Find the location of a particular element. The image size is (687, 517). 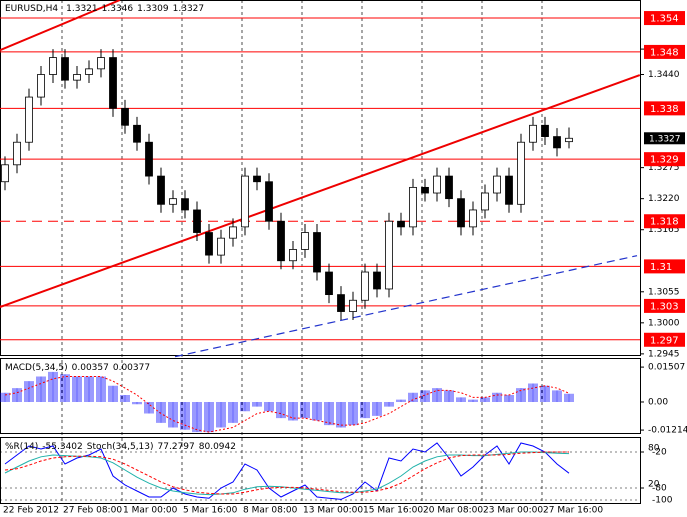

current-price-label: 1.3327 is located at coordinates (665, 139).